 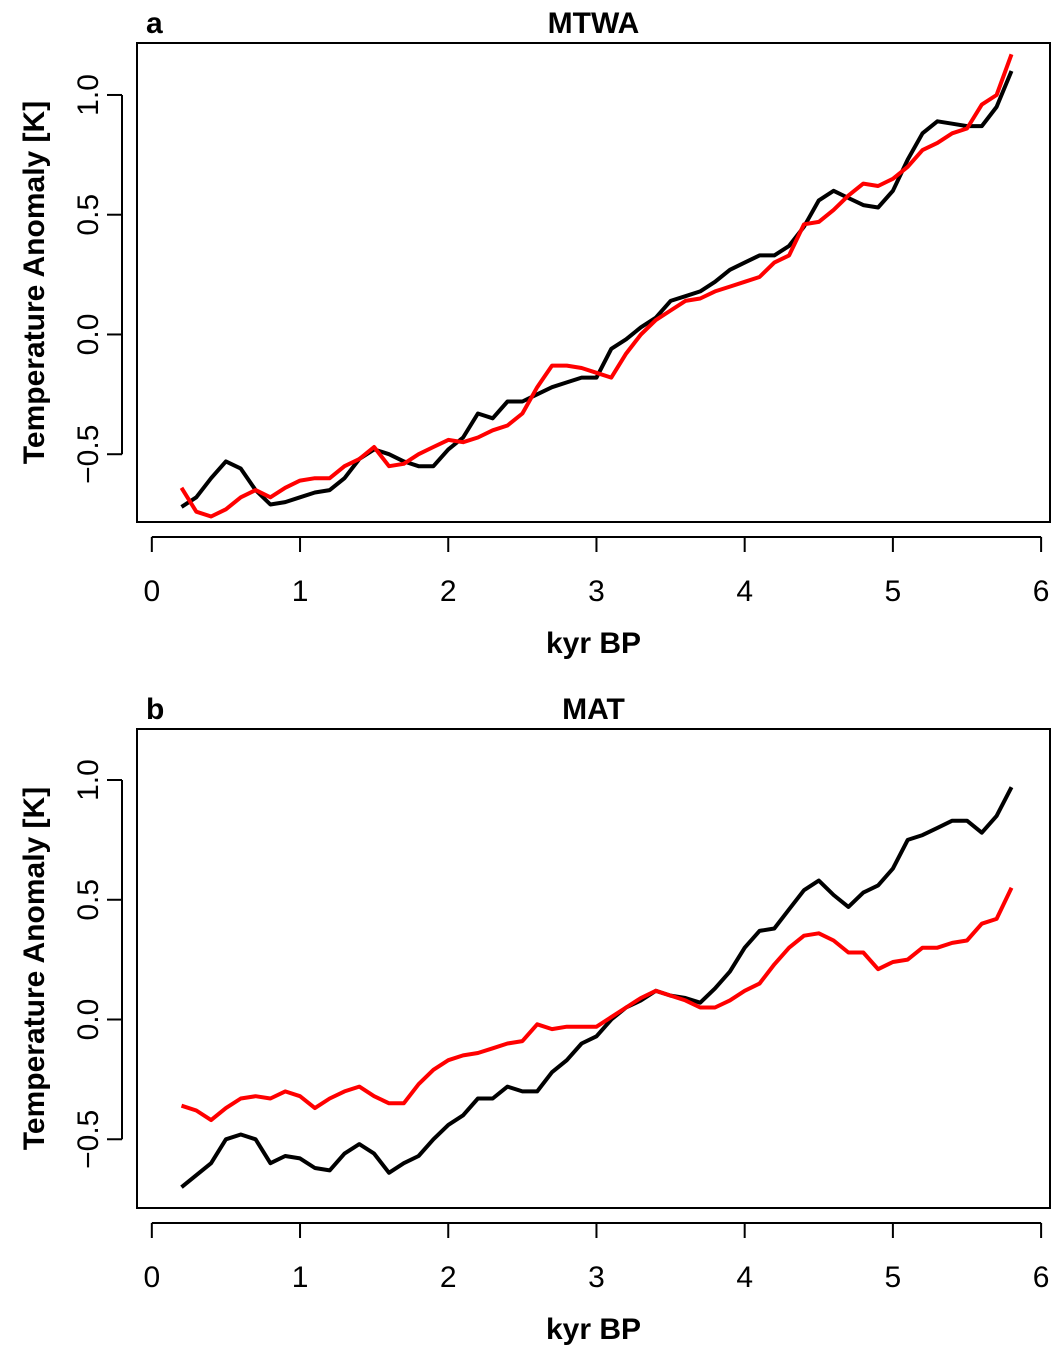 I want to click on chart-title: MTWA, so click(x=594, y=23).